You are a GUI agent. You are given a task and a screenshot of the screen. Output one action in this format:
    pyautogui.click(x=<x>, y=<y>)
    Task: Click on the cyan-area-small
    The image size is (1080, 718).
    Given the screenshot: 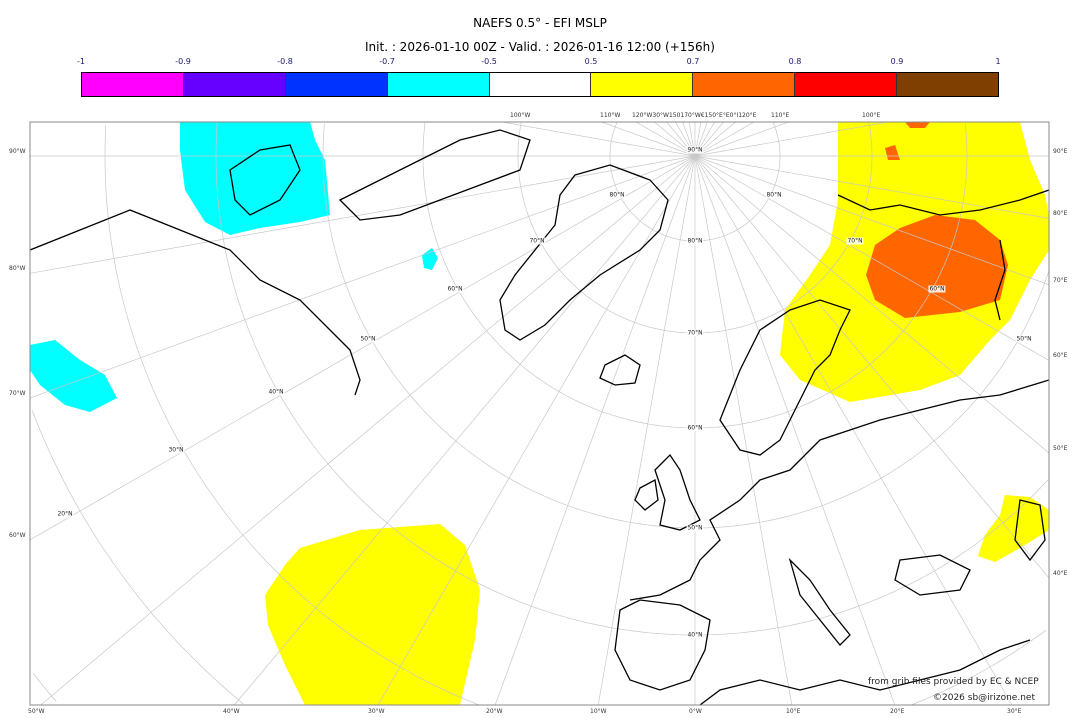 What is the action you would take?
    pyautogui.click(x=430, y=259)
    